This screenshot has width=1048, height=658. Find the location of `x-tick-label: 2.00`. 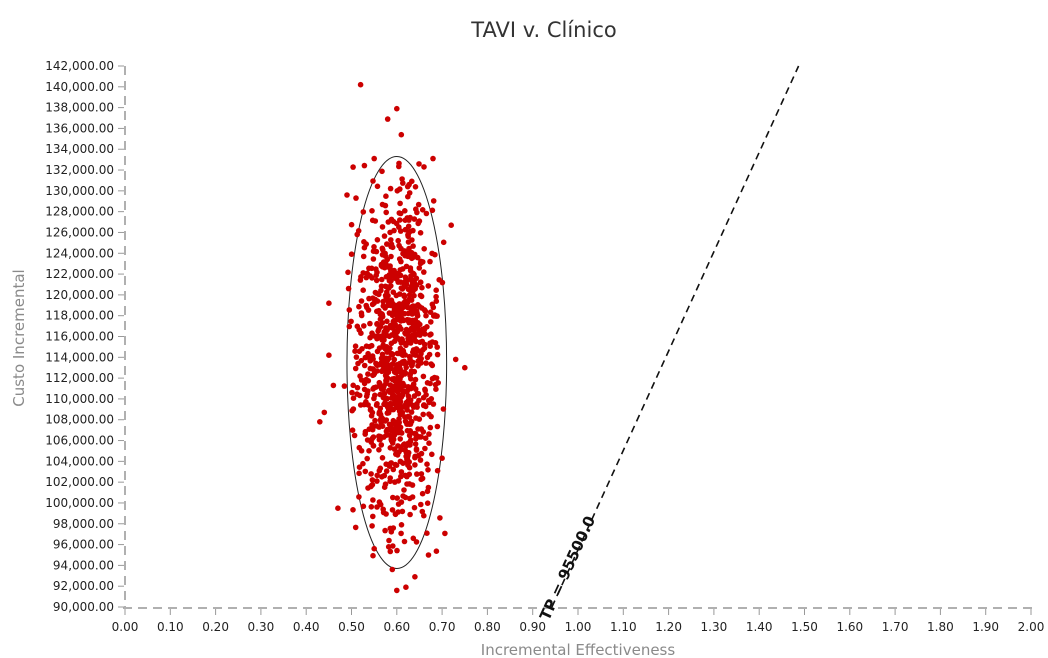

x-tick-label: 2.00 is located at coordinates (1031, 627).